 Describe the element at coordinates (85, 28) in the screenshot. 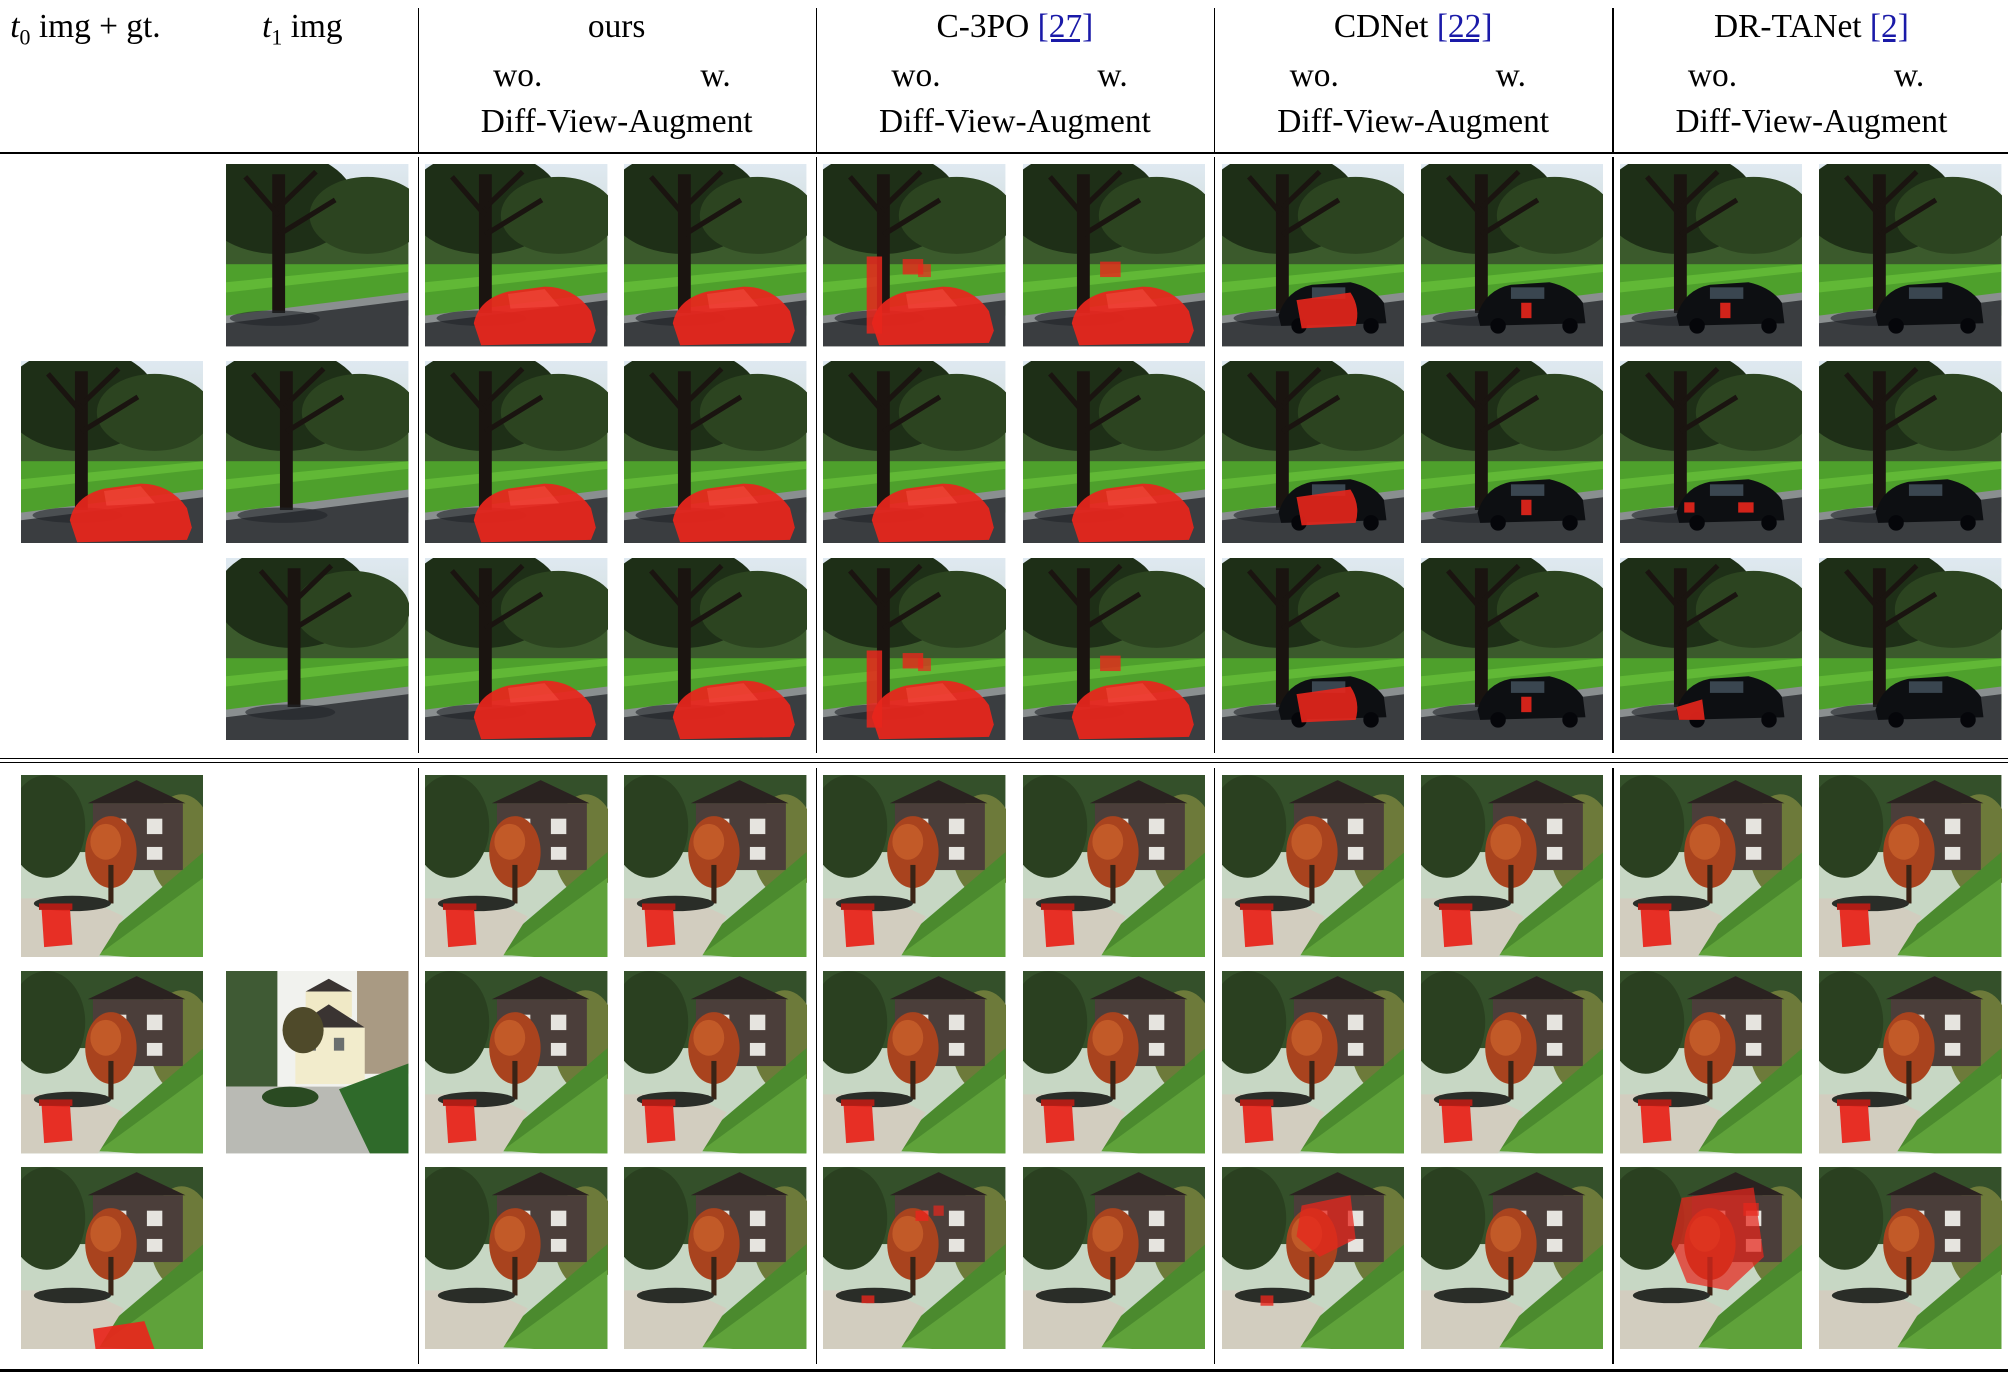

I see `header-t0-img-gt: t0 img + gt.` at that location.